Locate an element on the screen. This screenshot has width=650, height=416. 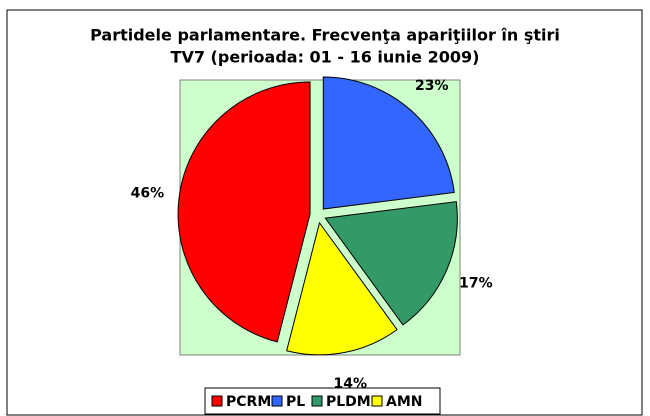
data-label: 14% is located at coordinates (350, 384).